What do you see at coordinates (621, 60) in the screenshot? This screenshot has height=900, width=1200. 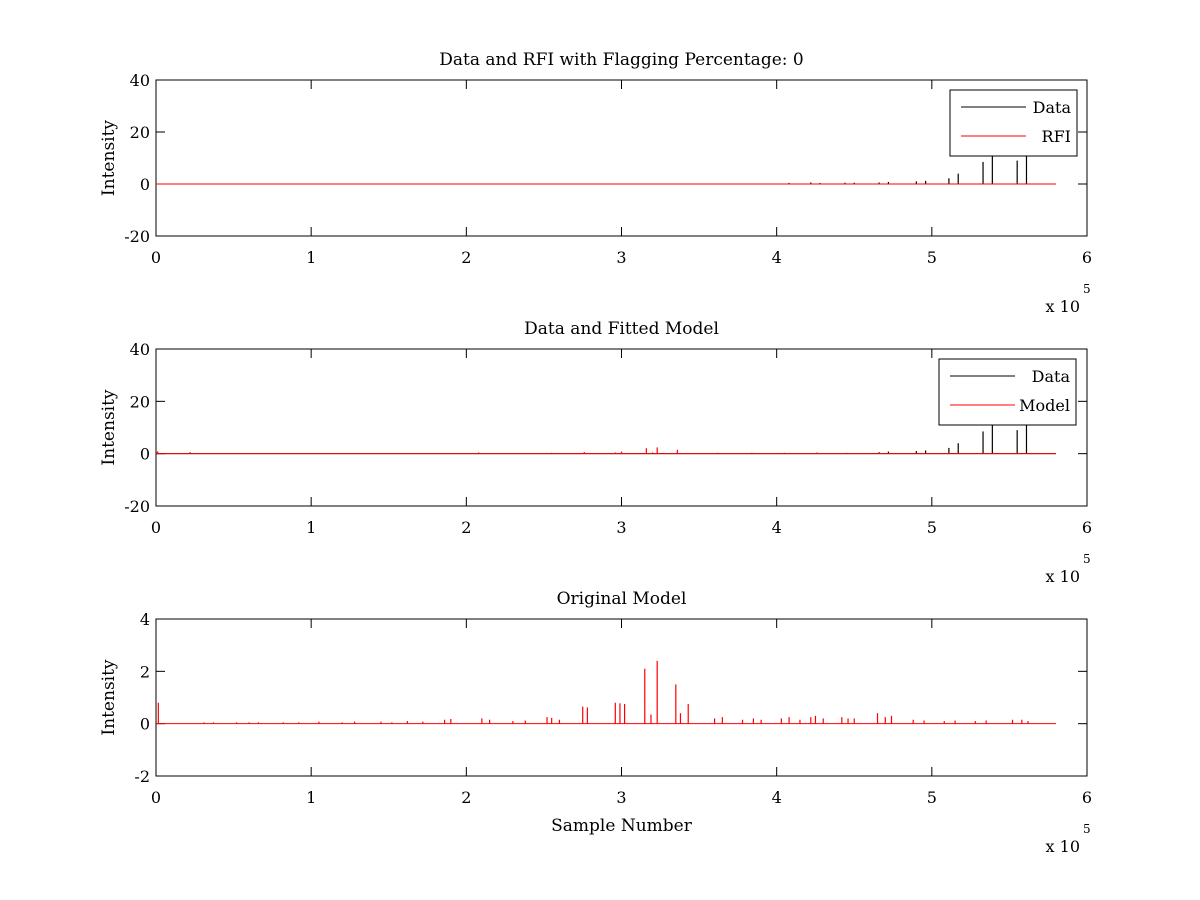 I see `chart-title: Data and RFI with Flagging Percentage: 0` at bounding box center [621, 60].